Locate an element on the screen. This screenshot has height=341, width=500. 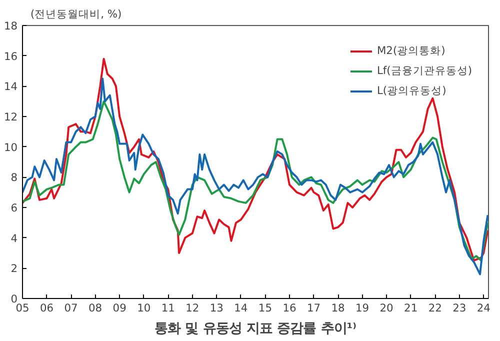
x-tick-label: 06 is located at coordinates (47, 308).